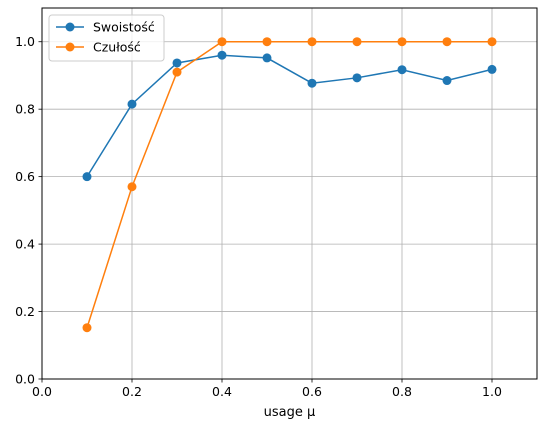  I want to click on legend-label: Czułość, so click(117, 47).